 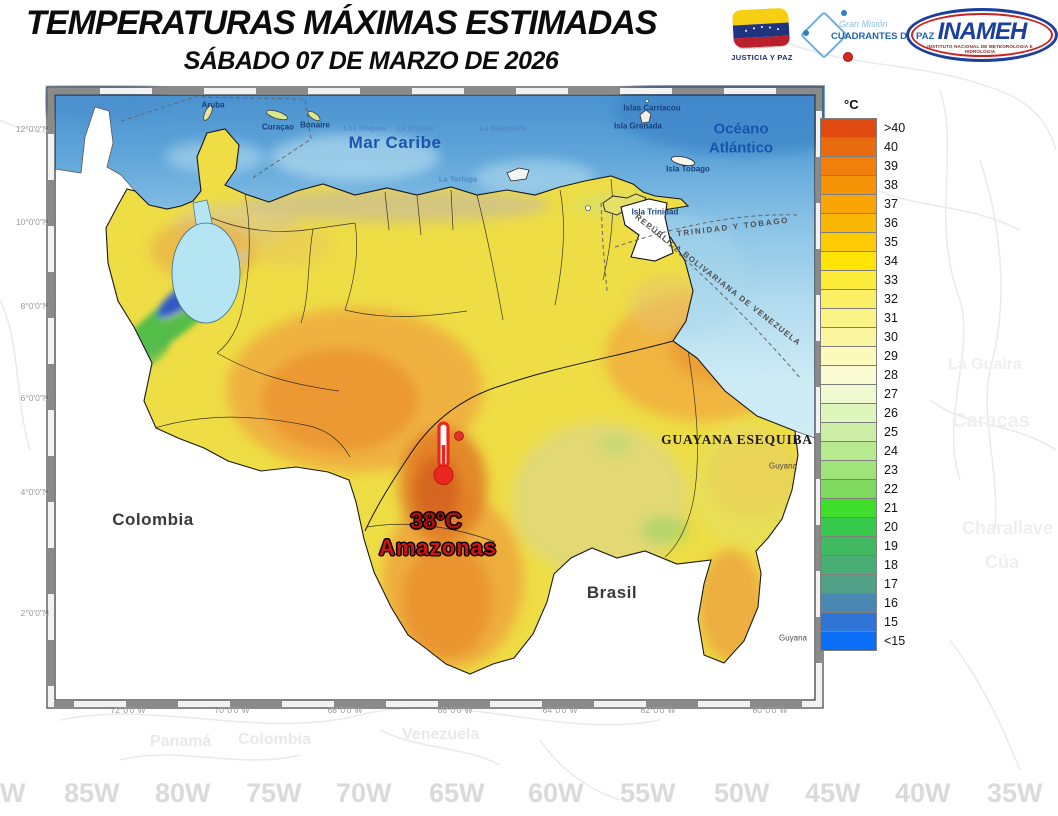 I want to click on legend-value: 32, so click(x=891, y=299).